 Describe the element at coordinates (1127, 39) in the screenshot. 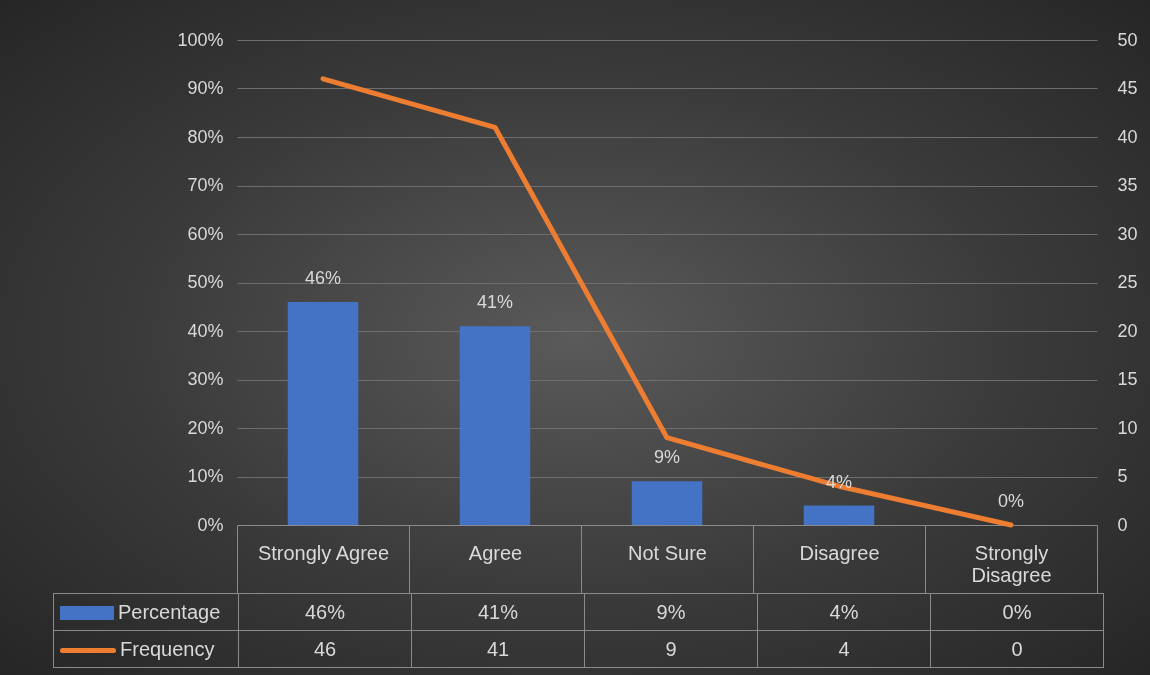

I see `y2-tick-label: 50` at that location.